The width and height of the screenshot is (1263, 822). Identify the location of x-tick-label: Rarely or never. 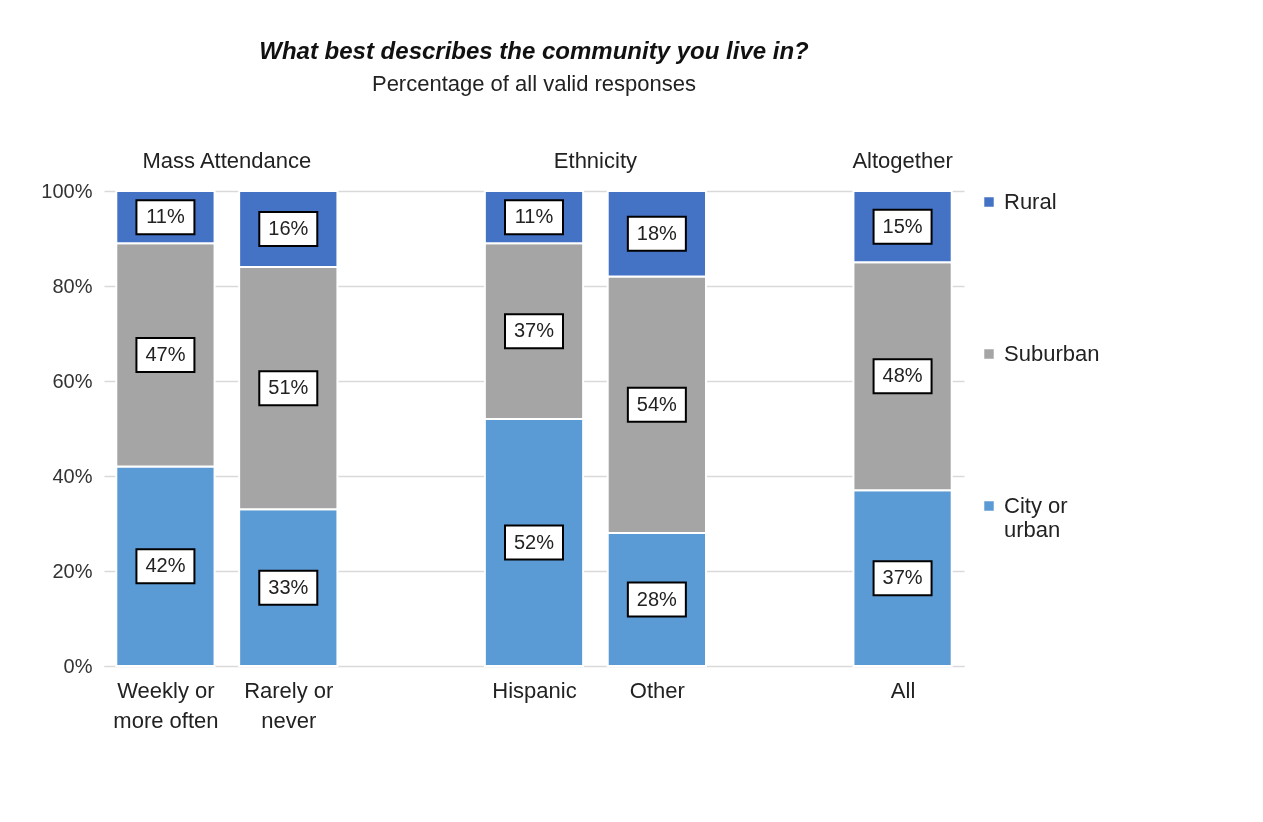
(289, 705).